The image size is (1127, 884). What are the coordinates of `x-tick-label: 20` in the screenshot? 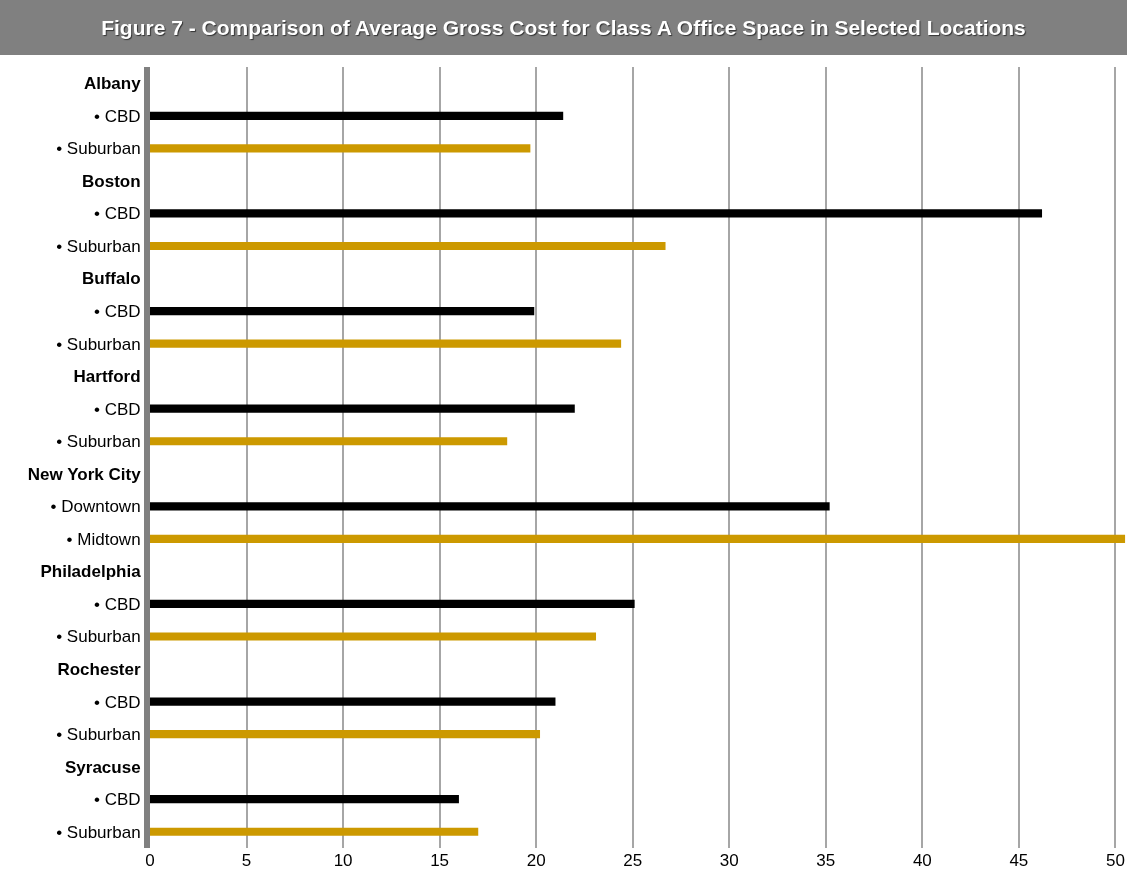 It's located at (536, 860).